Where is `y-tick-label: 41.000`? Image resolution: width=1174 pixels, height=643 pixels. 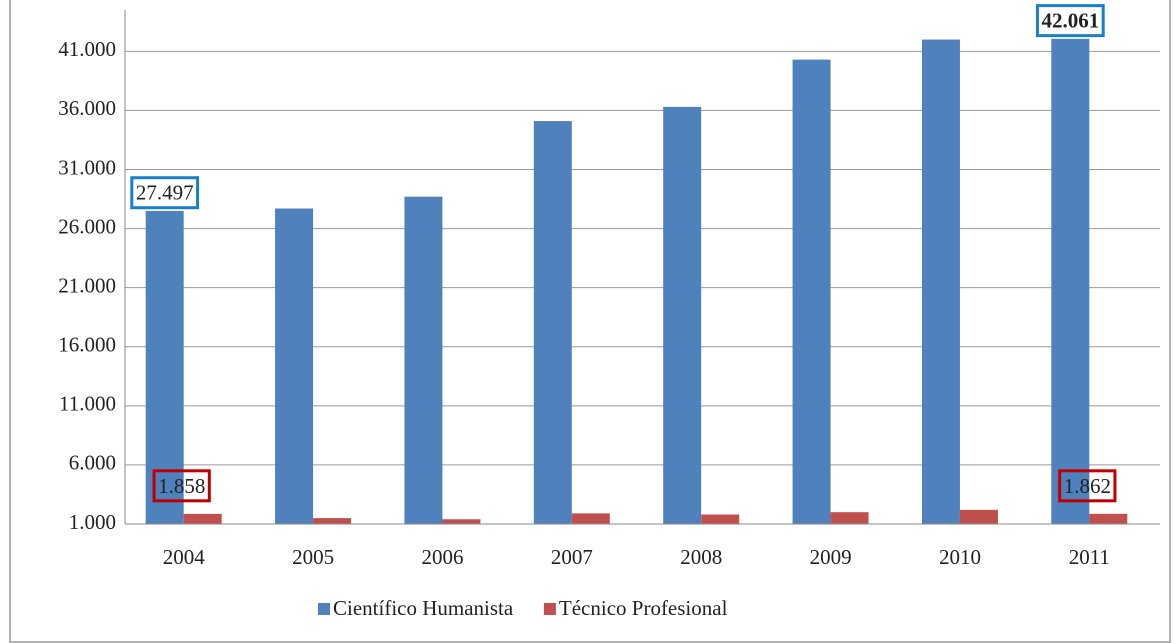
y-tick-label: 41.000 is located at coordinates (87, 49).